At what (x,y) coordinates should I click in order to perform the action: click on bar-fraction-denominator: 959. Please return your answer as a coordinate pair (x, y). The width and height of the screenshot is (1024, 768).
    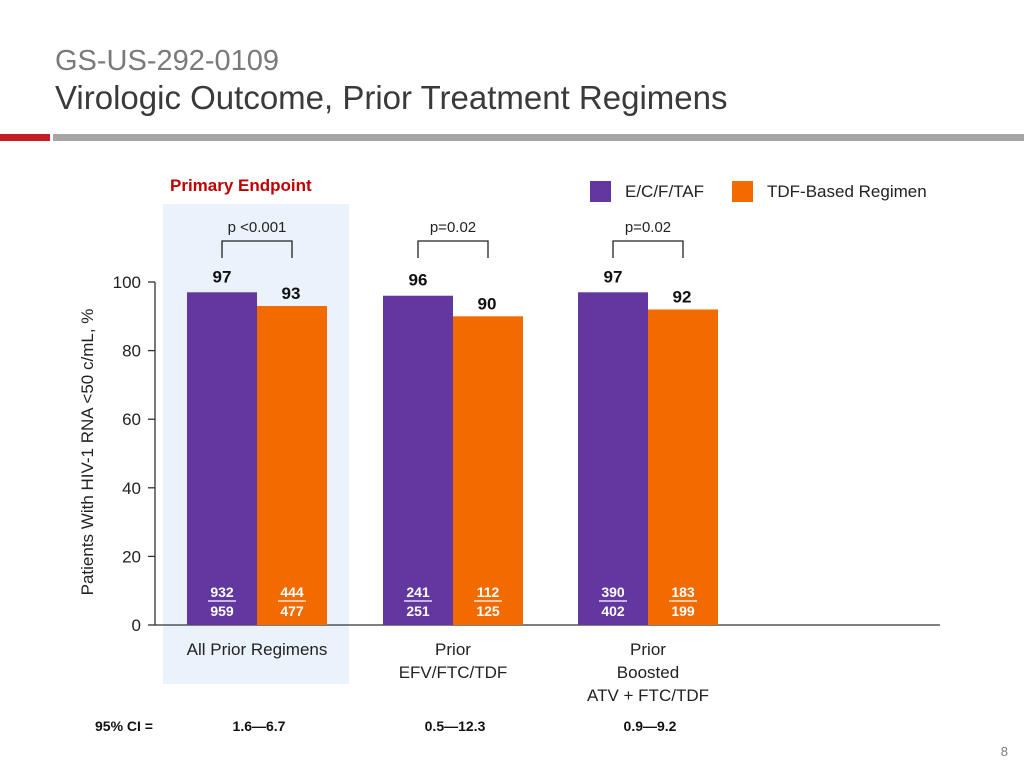
    Looking at the image, I should click on (222, 611).